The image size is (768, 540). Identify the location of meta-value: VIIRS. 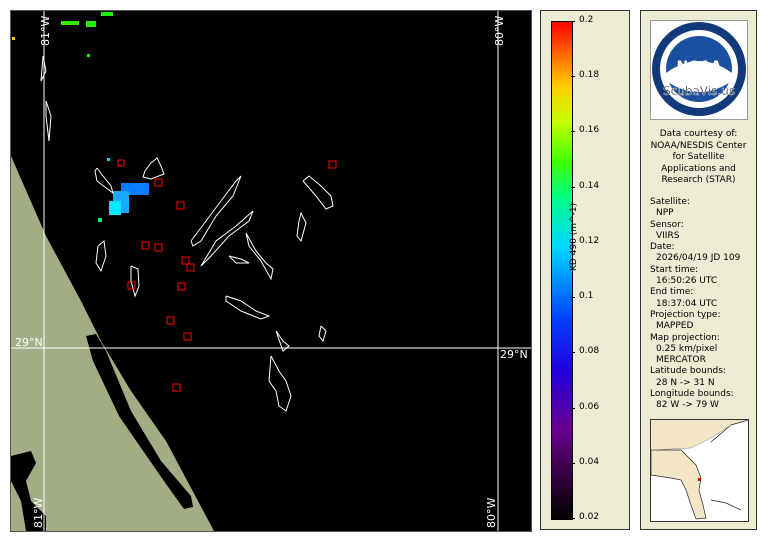
(668, 235).